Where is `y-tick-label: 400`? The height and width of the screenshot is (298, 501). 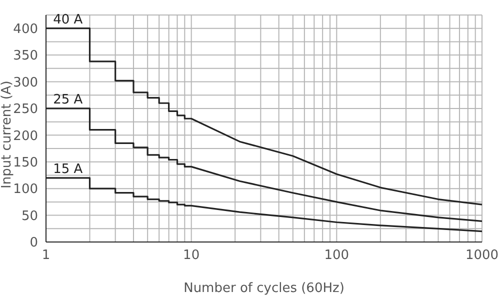 y-tick-label: 400 is located at coordinates (25, 29).